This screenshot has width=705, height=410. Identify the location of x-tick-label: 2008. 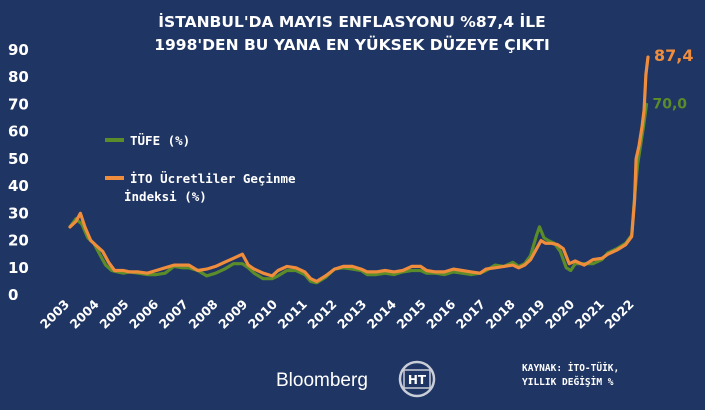
(202, 314).